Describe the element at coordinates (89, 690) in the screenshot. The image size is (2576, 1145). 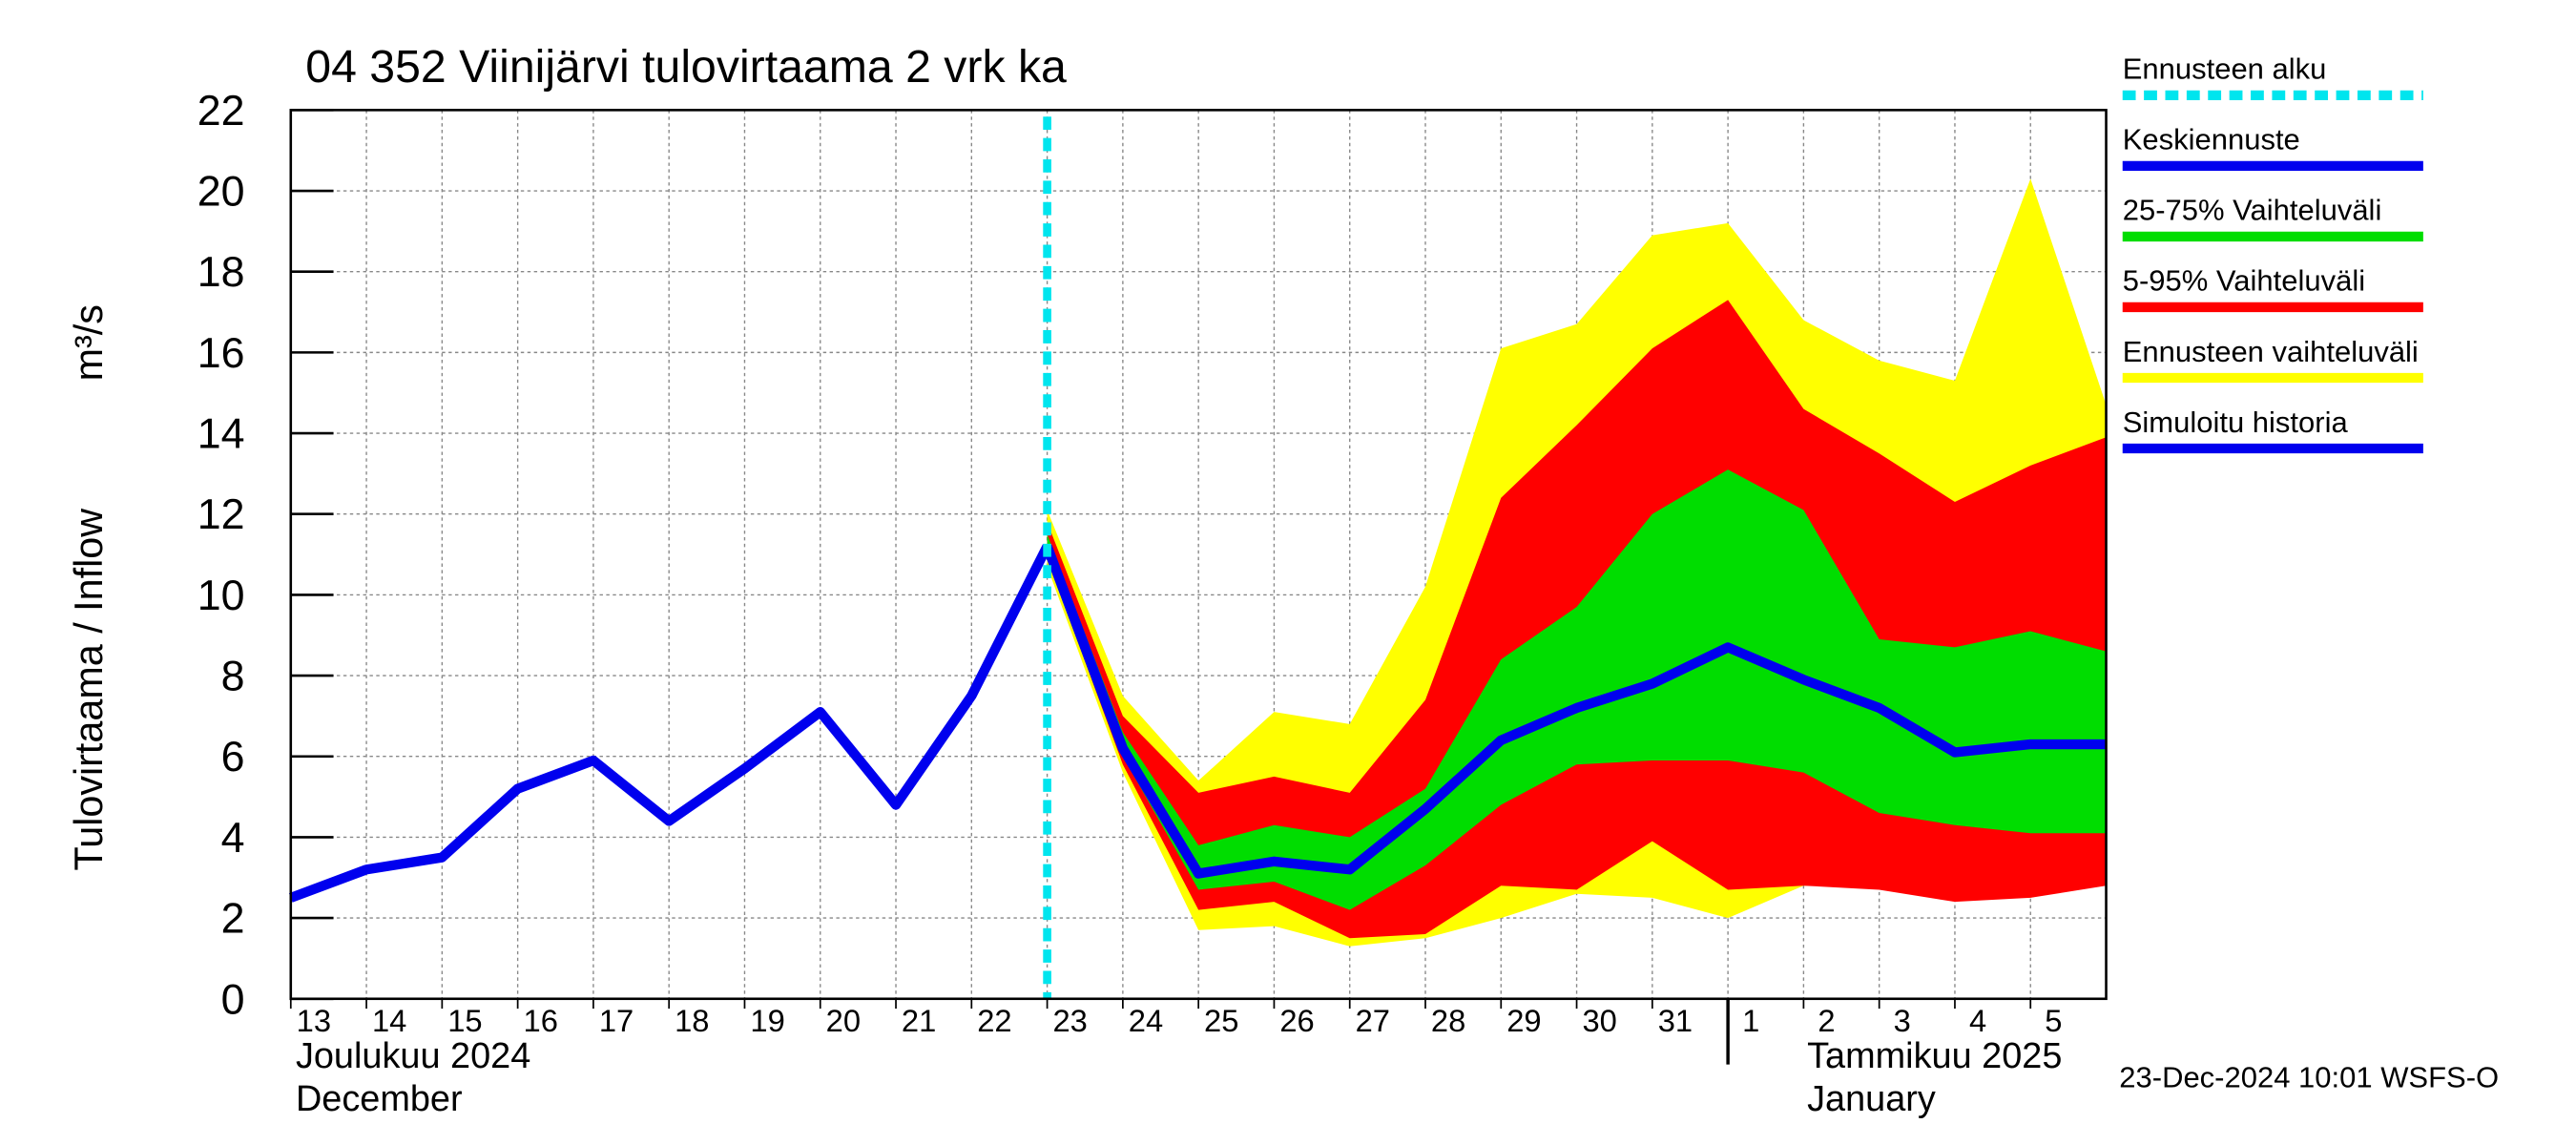
I see `y-axis-label: Tulovirtaama / Inflow` at that location.